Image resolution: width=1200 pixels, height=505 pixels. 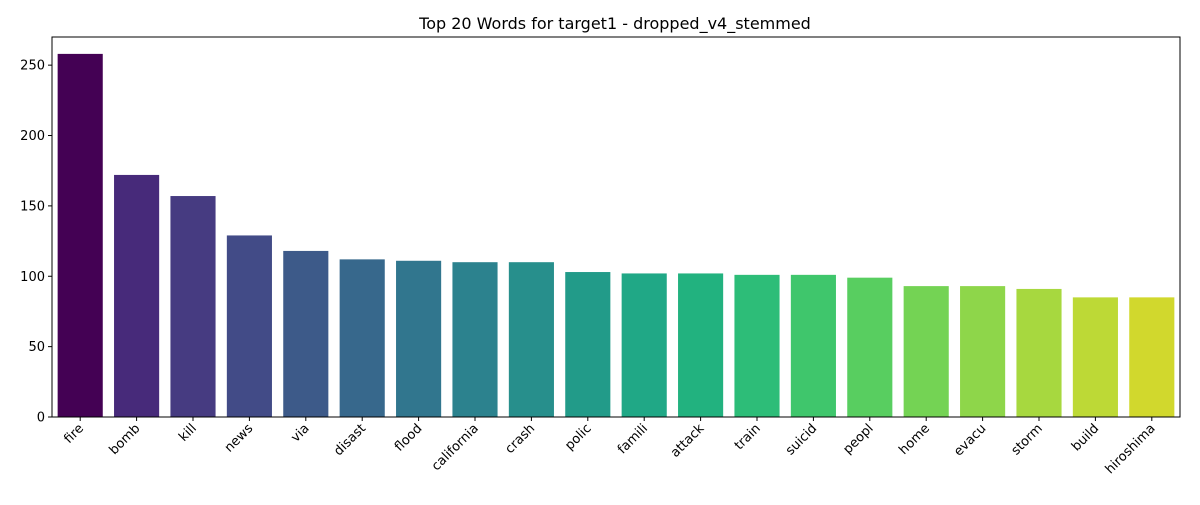 What do you see at coordinates (914, 439) in the screenshot?
I see `x-tick-label-home: home` at bounding box center [914, 439].